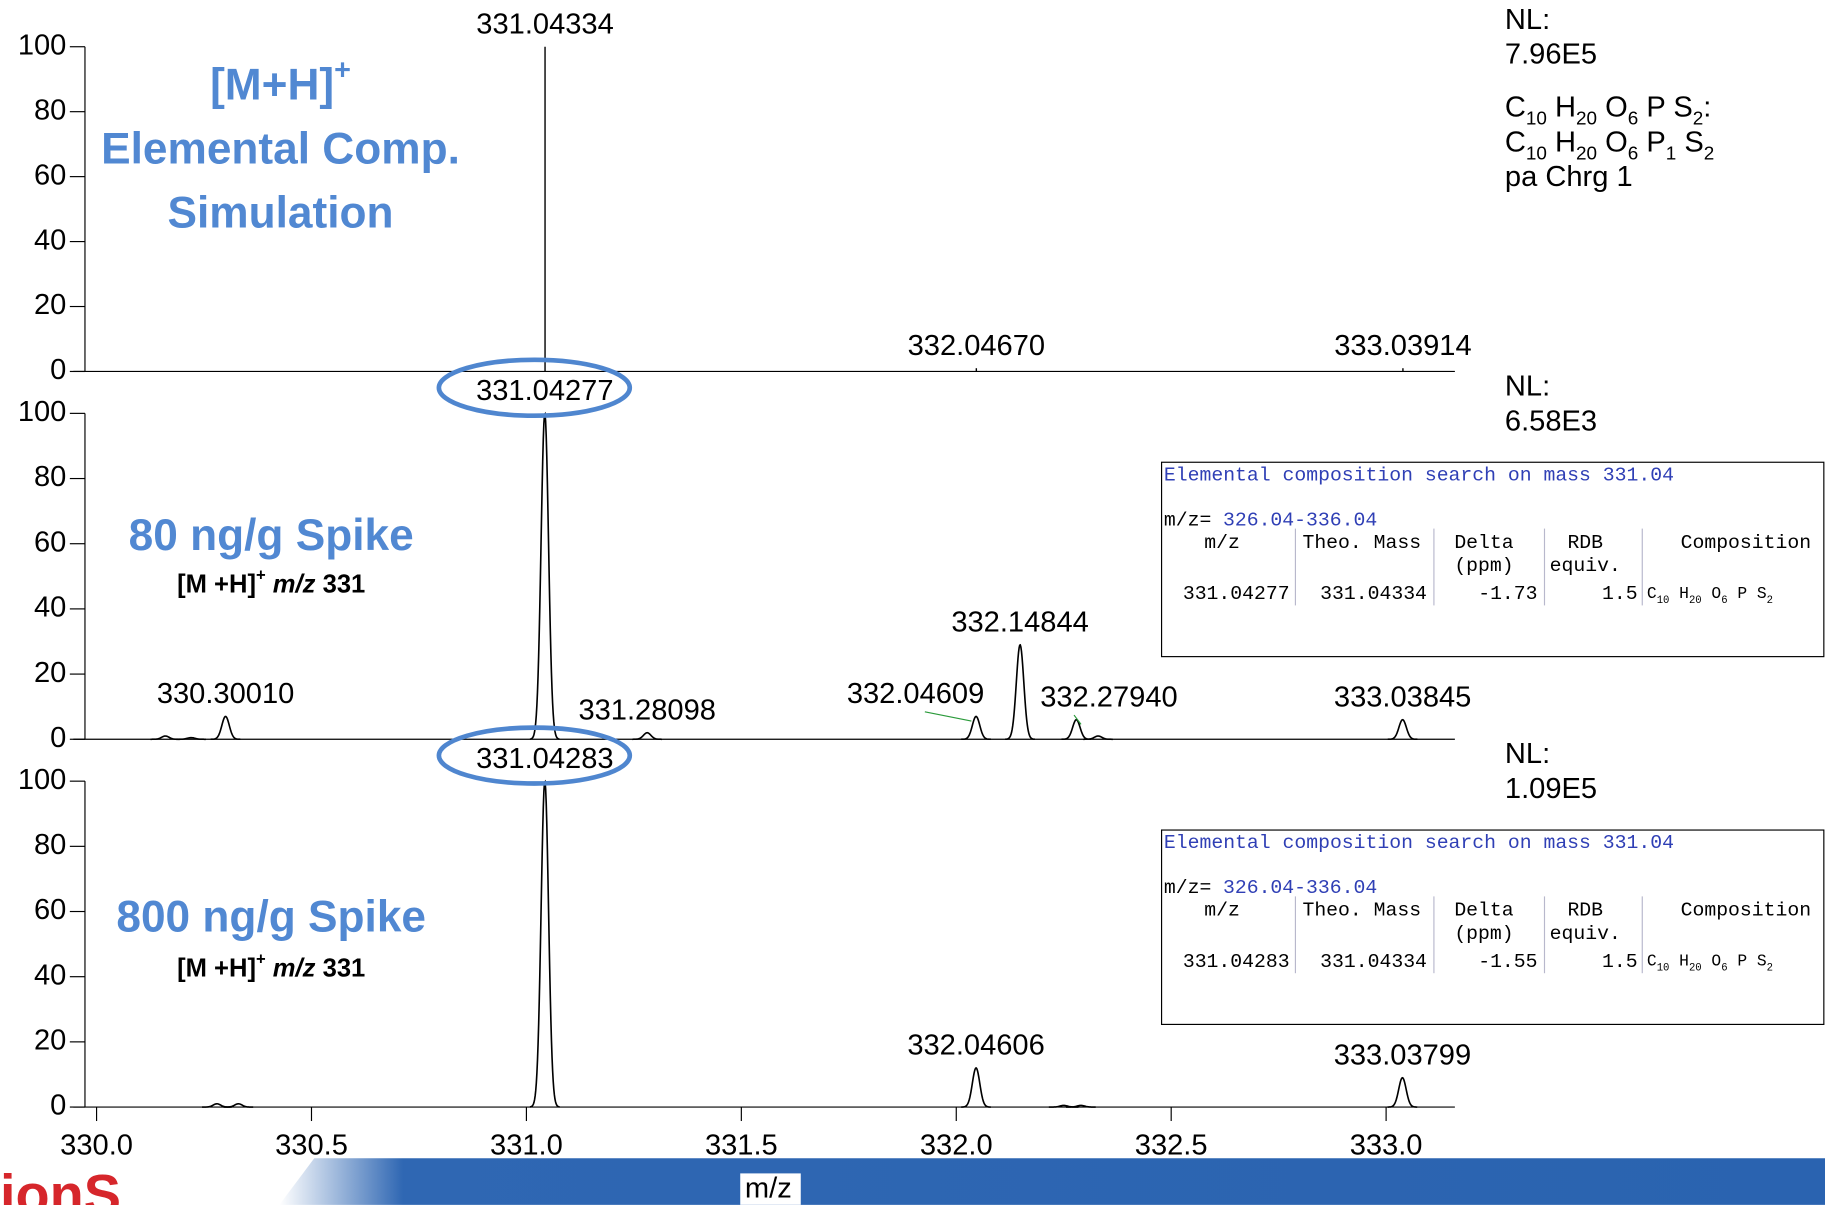 Image resolution: width=1825 pixels, height=1205 pixels. What do you see at coordinates (1569, 177) in the screenshot?
I see `text-span: pa Chrg 1` at bounding box center [1569, 177].